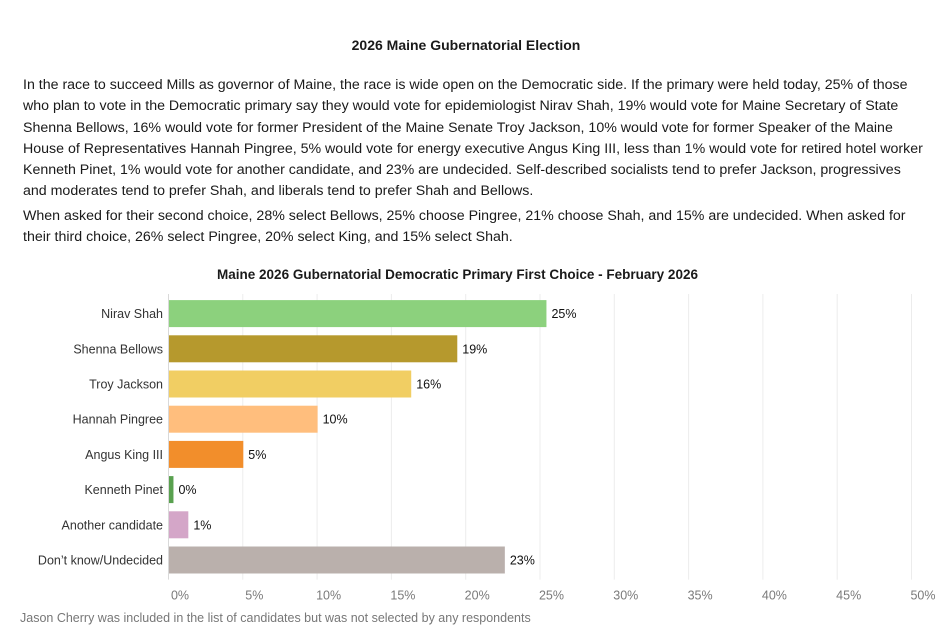 Image resolution: width=952 pixels, height=632 pixels. I want to click on x-tick-label: 30%, so click(625, 596).